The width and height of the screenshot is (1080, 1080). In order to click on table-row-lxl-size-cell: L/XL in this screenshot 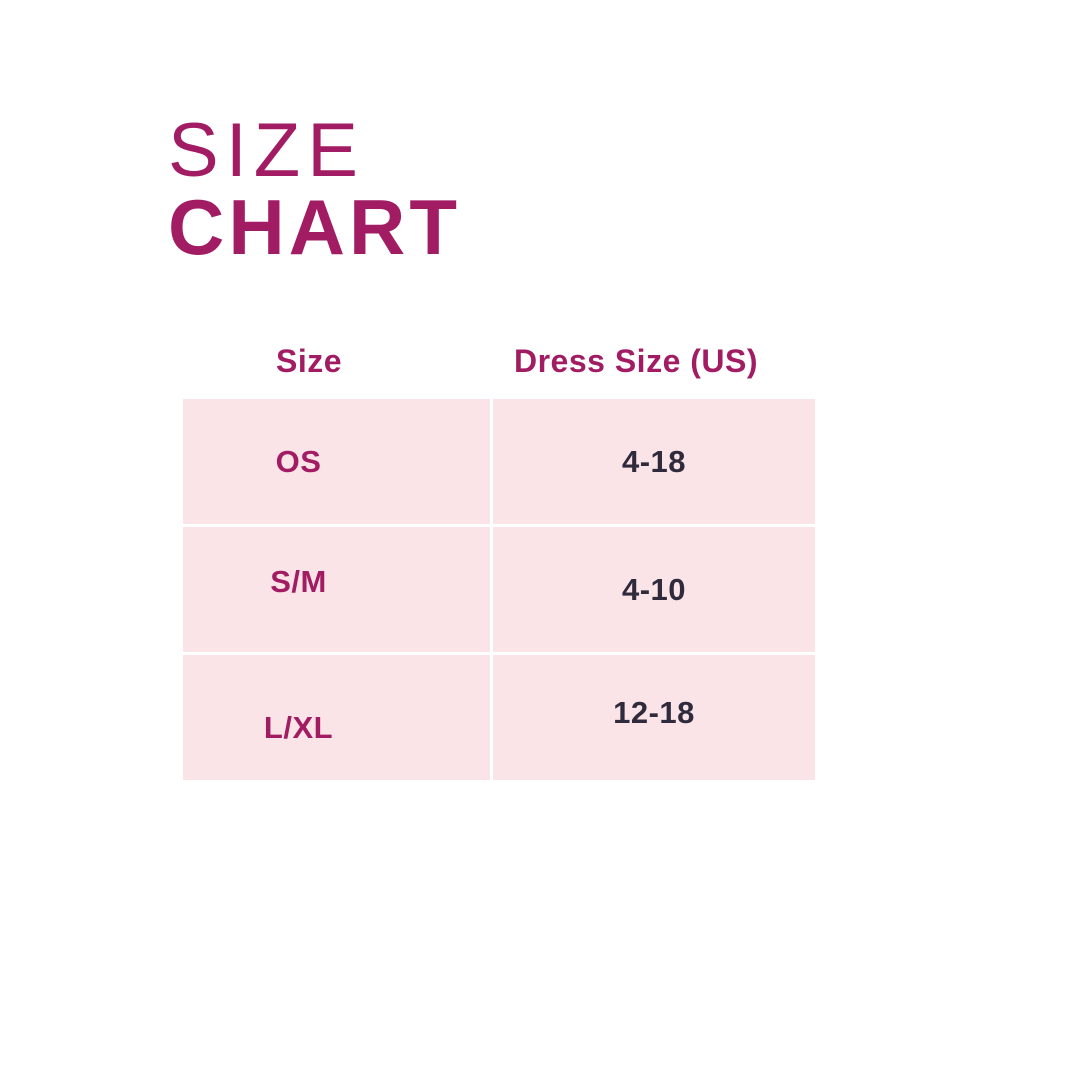, I will do `click(336, 717)`.